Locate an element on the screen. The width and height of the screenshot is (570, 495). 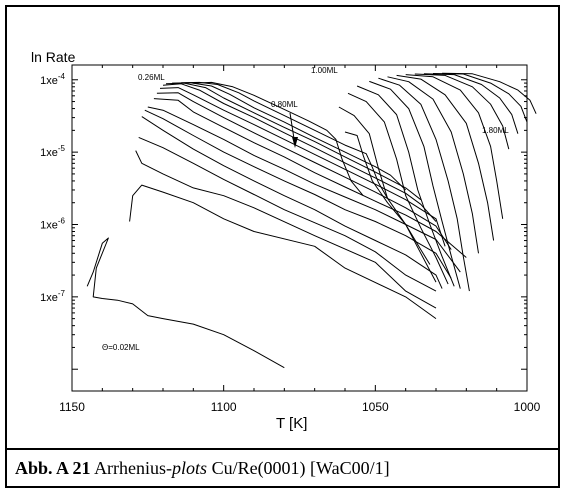
caption-text-before: Arrhenius- is located at coordinates (133, 468).